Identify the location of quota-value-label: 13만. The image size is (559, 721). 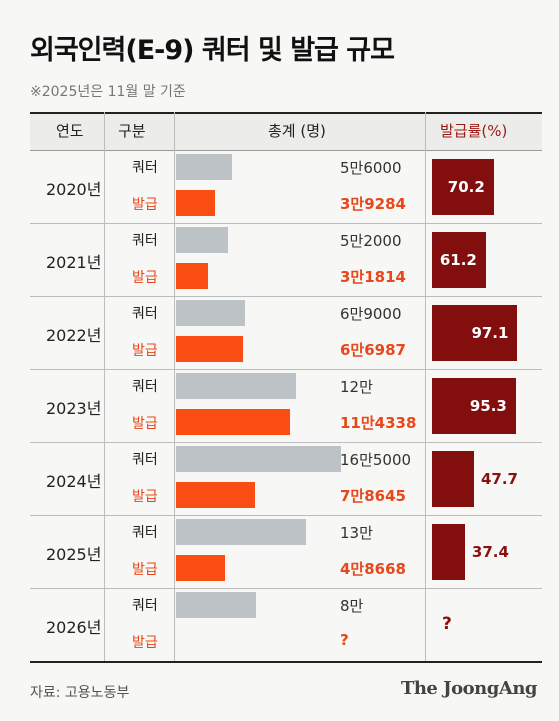
(356, 533).